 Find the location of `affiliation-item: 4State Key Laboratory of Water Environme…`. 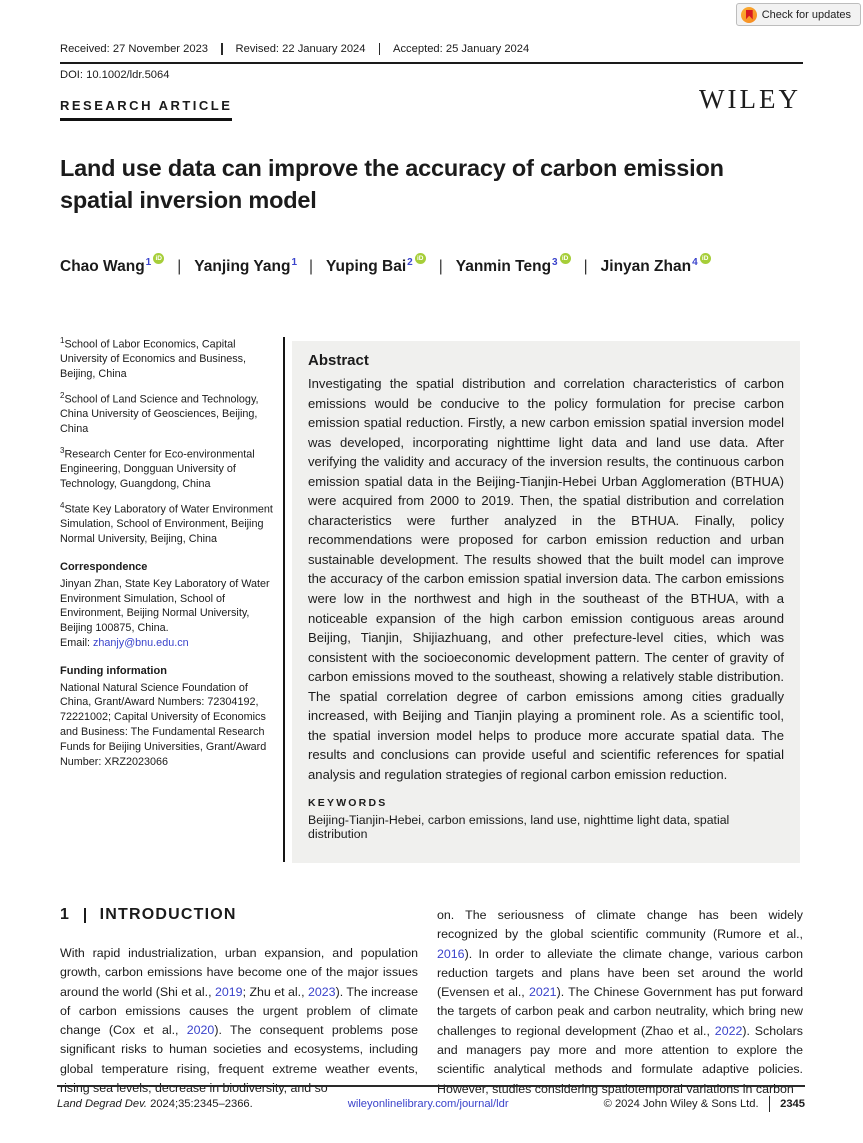

affiliation-item: 4State Key Laboratory of Water Environme… is located at coordinates (166, 523).